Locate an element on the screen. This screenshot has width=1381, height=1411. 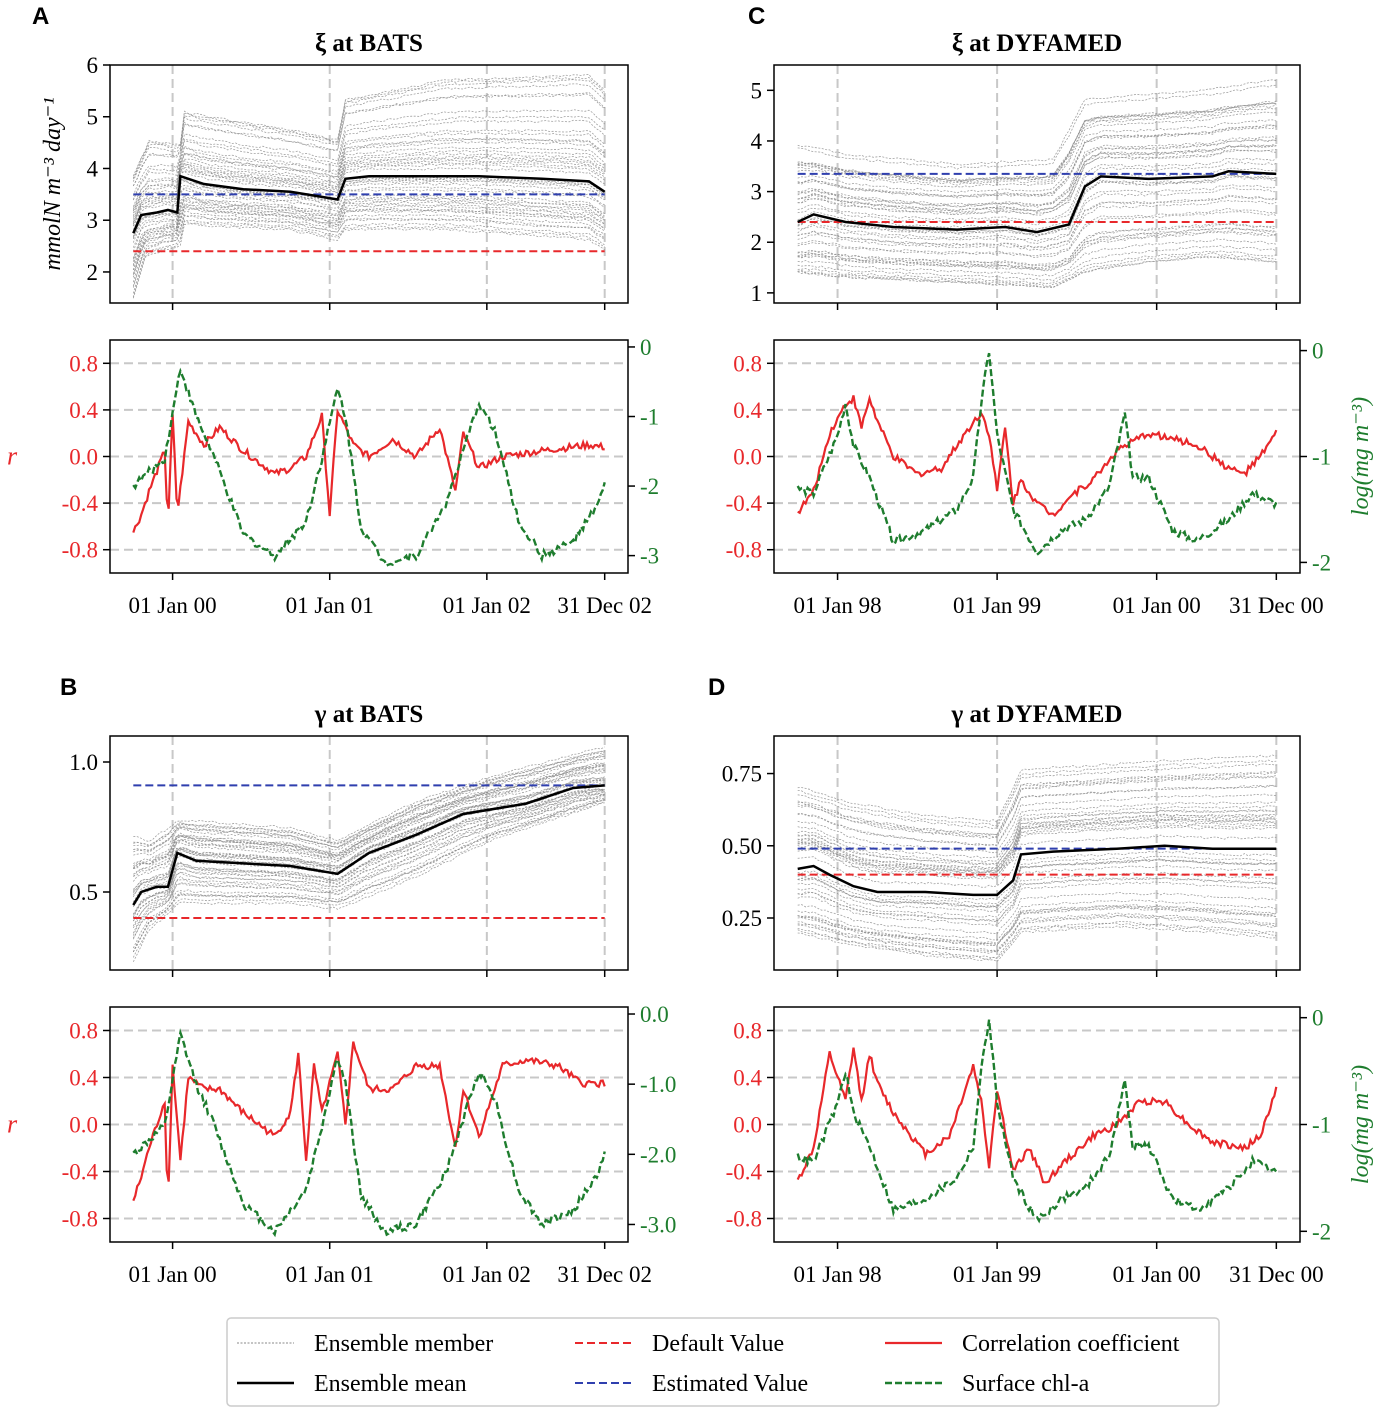
y-axis-label-right: log(mg m⁻³) is located at coordinates (1361, 1124).